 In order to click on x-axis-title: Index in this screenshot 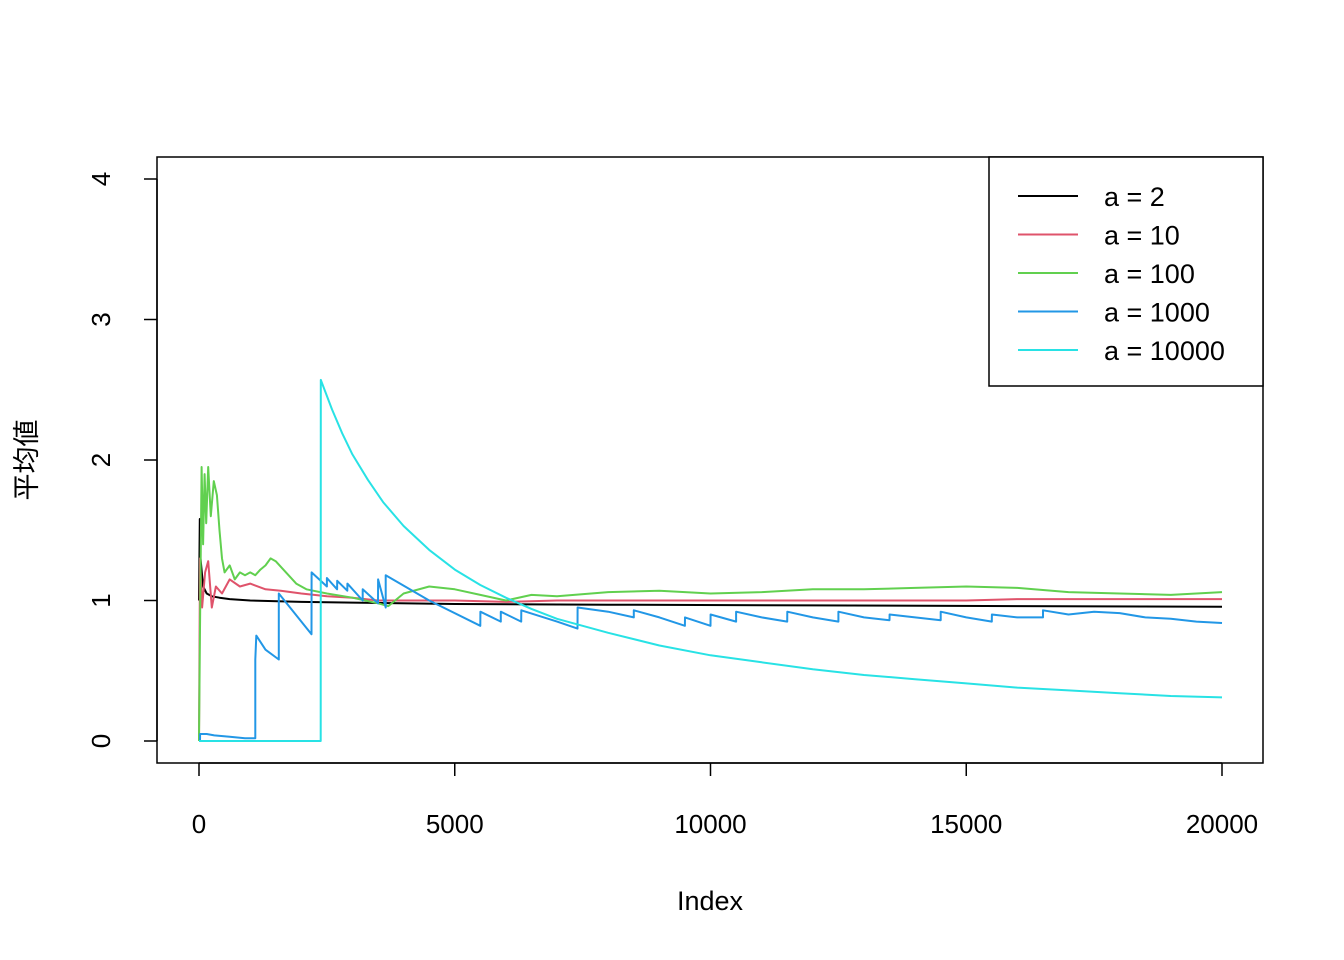, I will do `click(710, 901)`.